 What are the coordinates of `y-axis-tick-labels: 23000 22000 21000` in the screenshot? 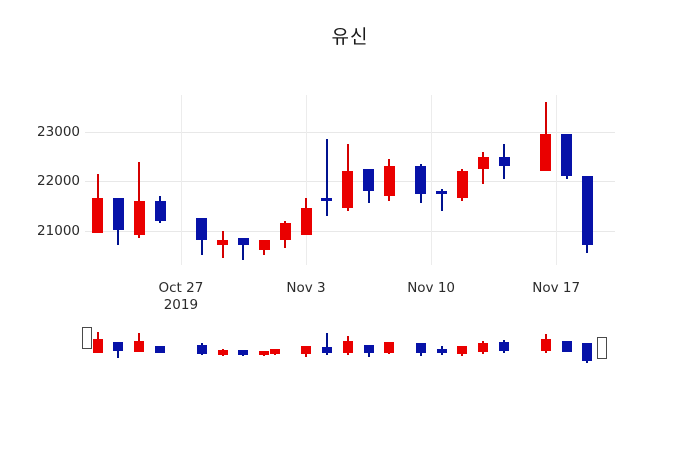 It's located at (40, 180).